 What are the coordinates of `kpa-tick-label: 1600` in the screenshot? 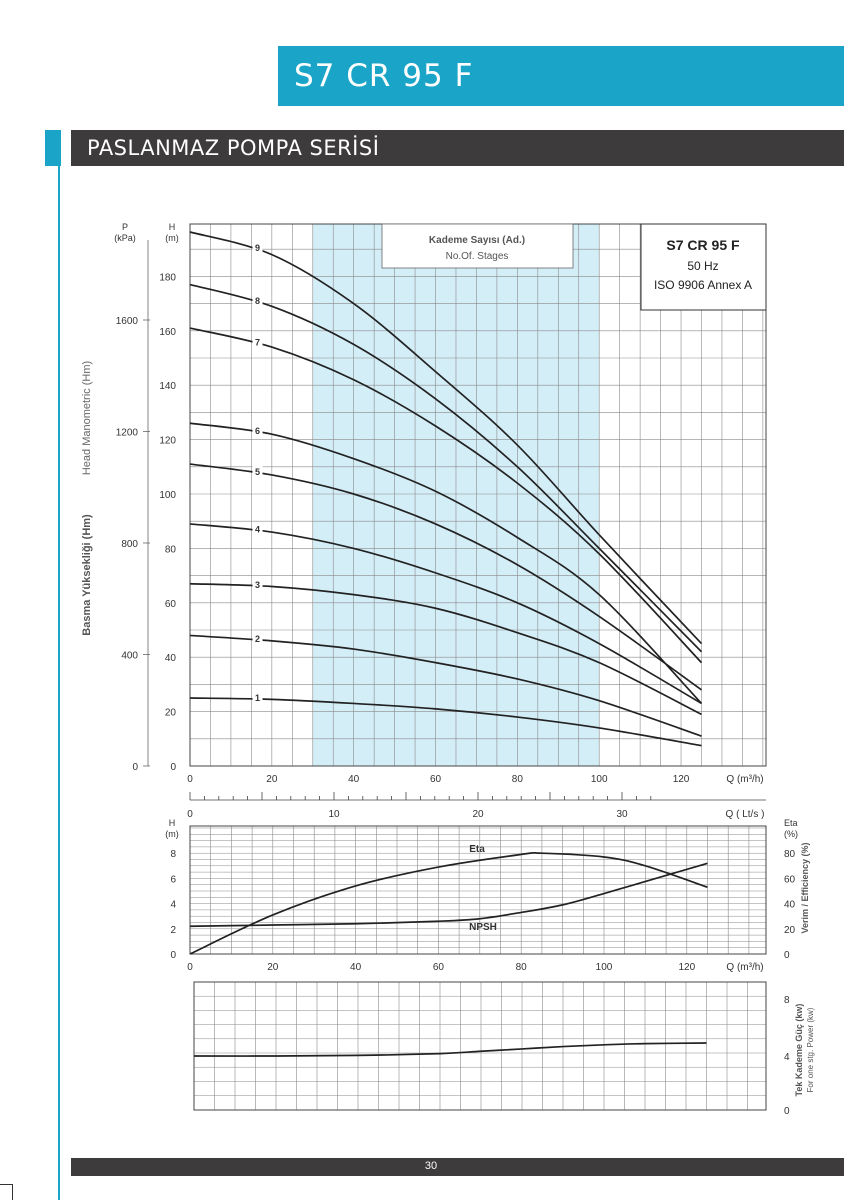 It's located at (127, 321).